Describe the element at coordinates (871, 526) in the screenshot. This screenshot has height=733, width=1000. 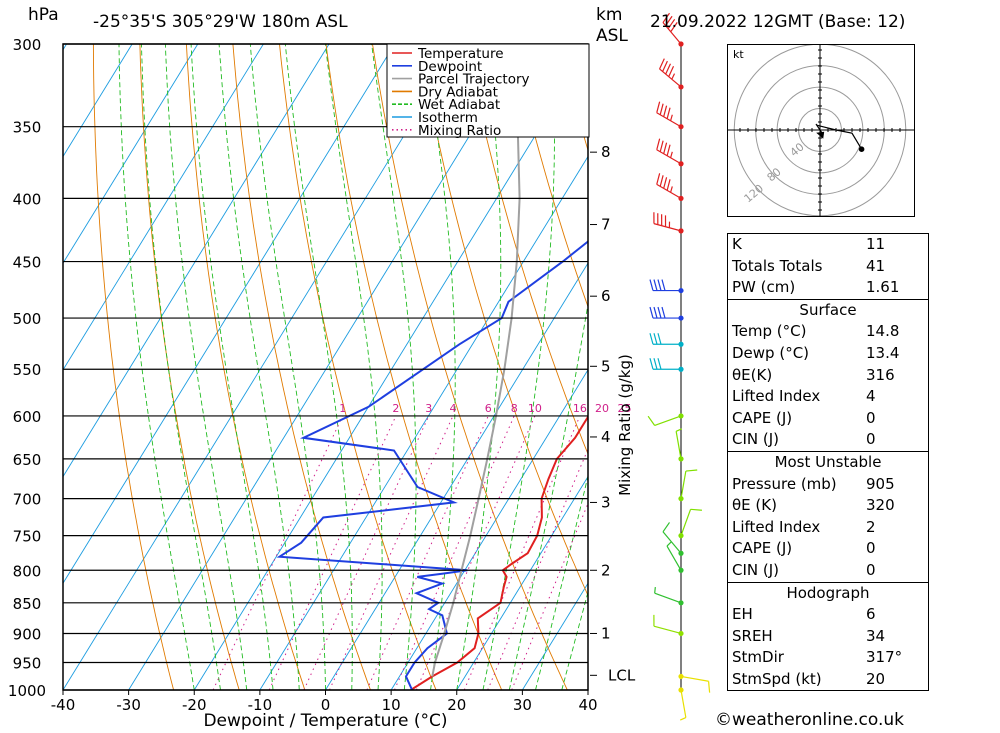
I see `index-value: 2` at that location.